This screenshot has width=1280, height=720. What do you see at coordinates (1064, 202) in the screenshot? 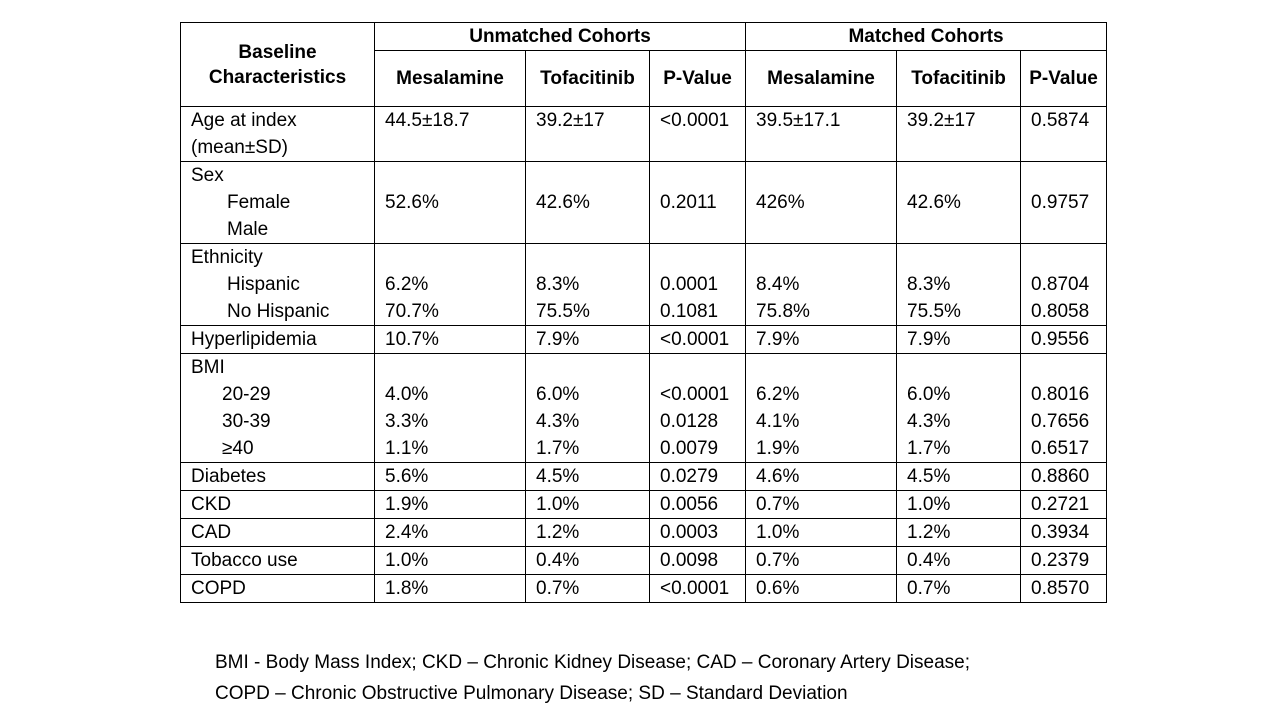
I see `matched-p-value-cell: 0.9757` at bounding box center [1064, 202].